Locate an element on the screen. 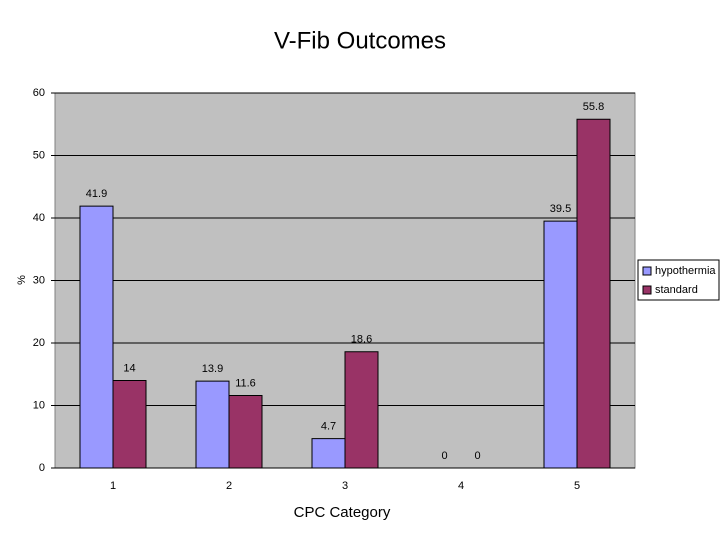  value-label: 39.5 is located at coordinates (560, 209).